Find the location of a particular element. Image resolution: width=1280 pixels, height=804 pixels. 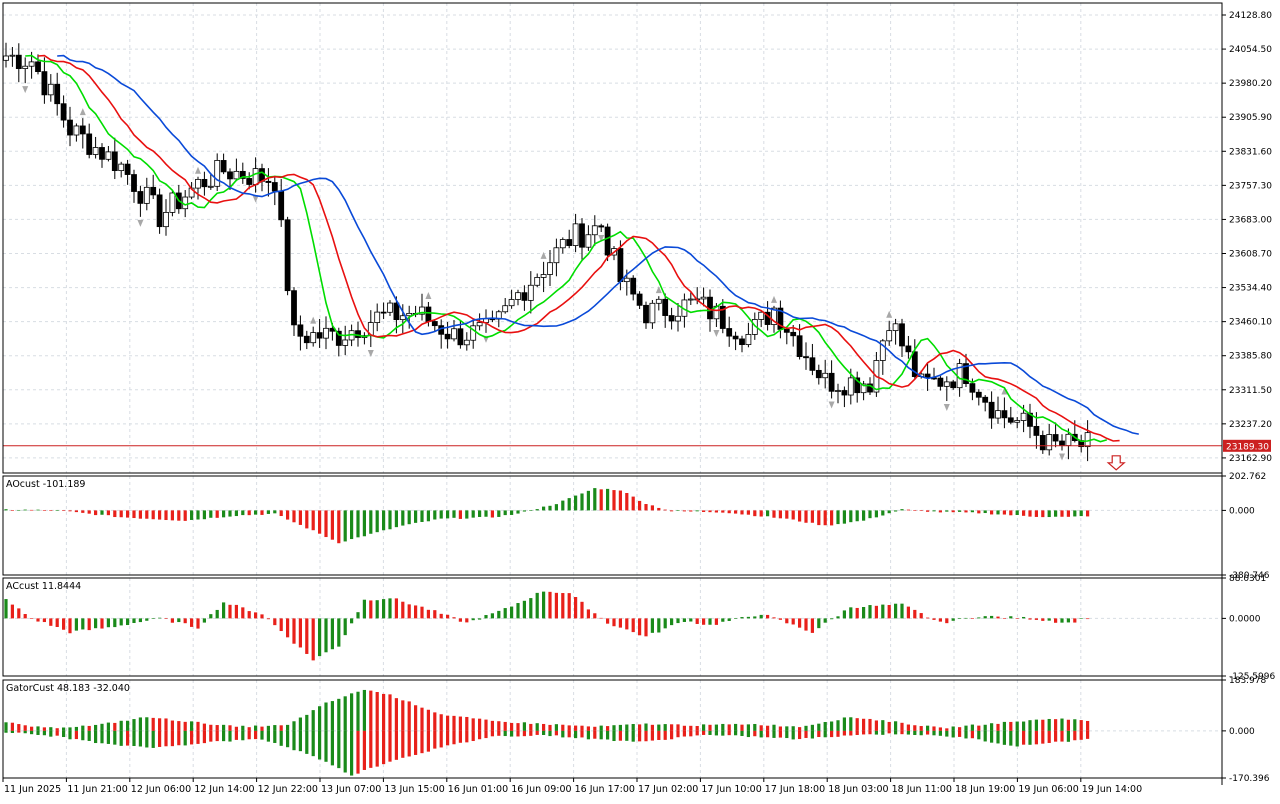

y-tick-label: 24128.80 is located at coordinates (1250, 16).